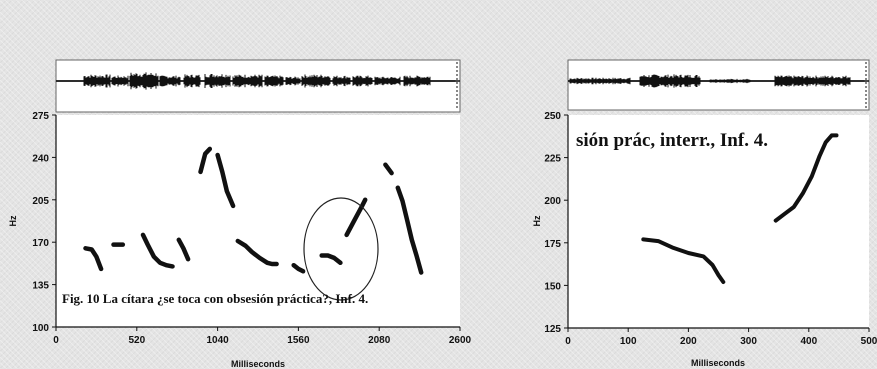 The height and width of the screenshot is (369, 877). I want to click on caption-2: sión prác, interr., Inf. 4., so click(672, 140).